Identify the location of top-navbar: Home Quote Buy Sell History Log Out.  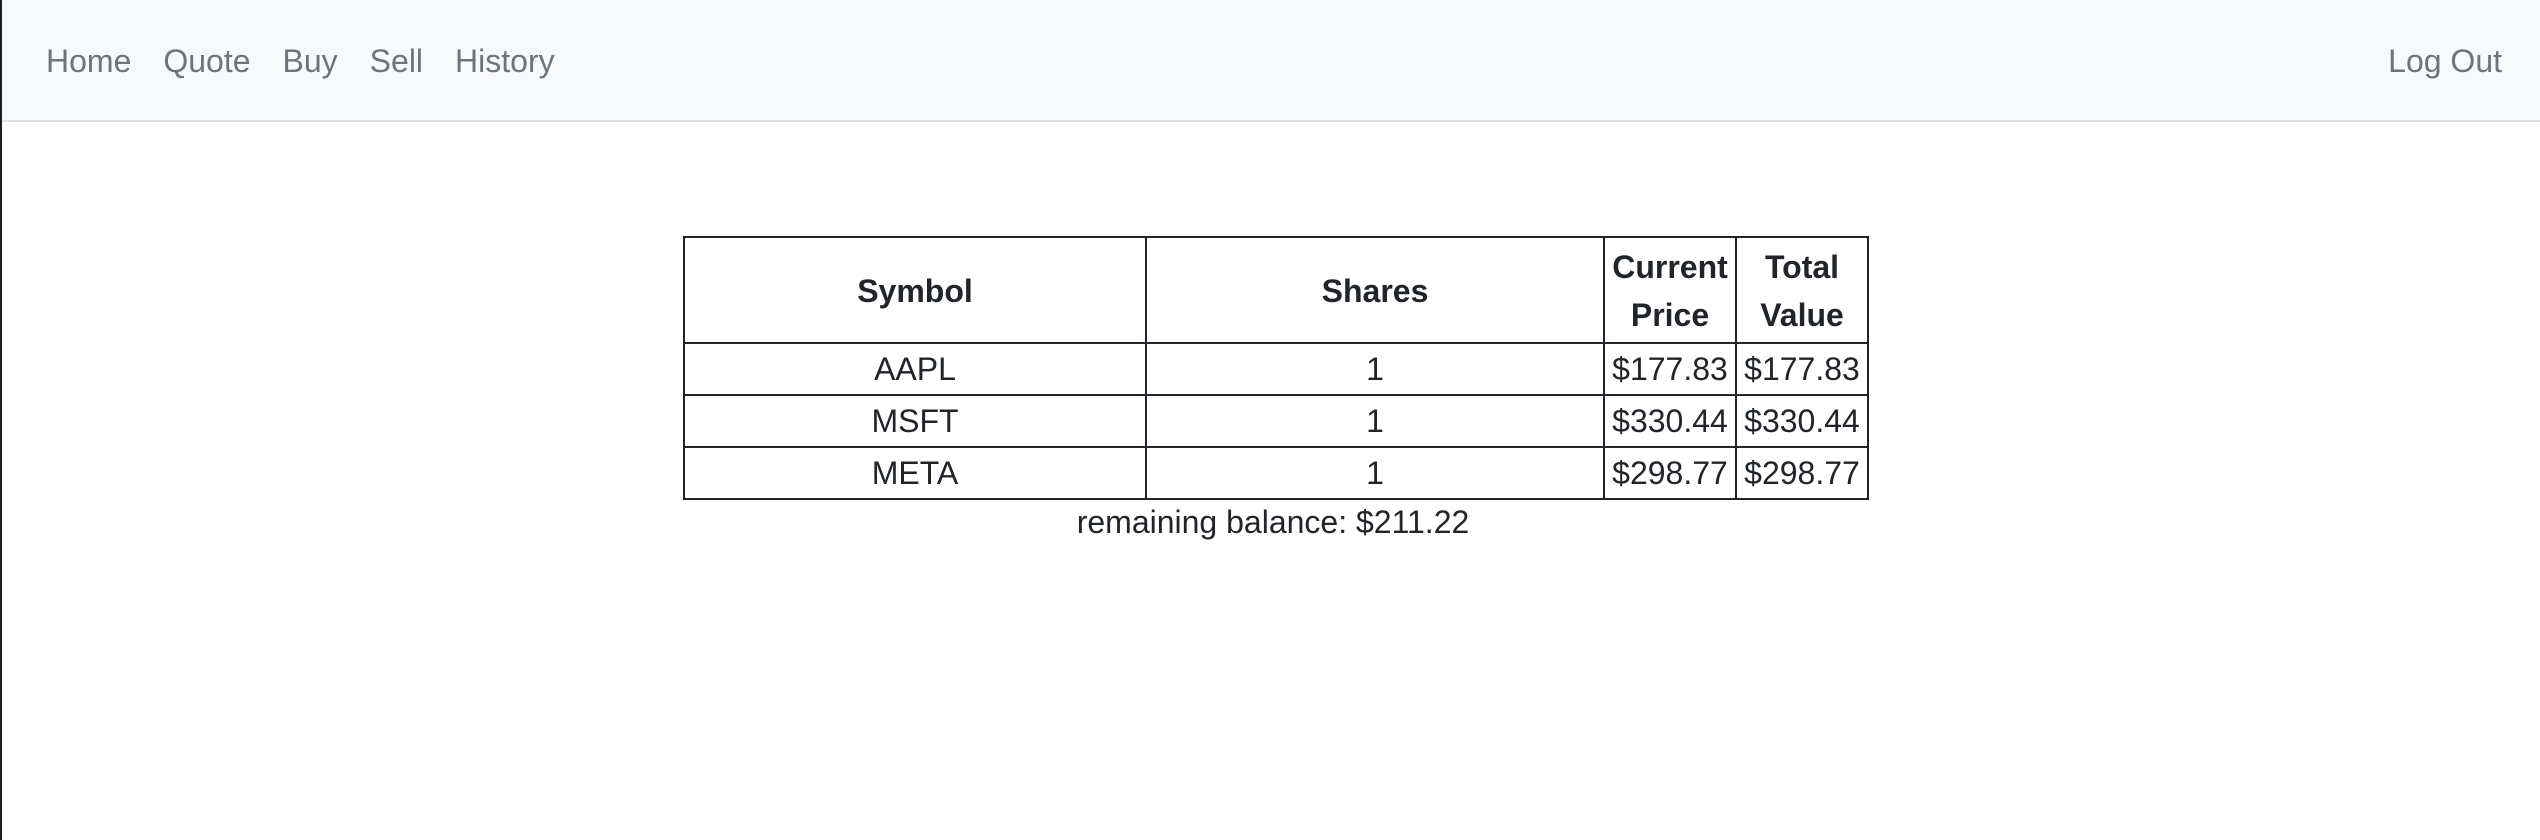
(1271, 61).